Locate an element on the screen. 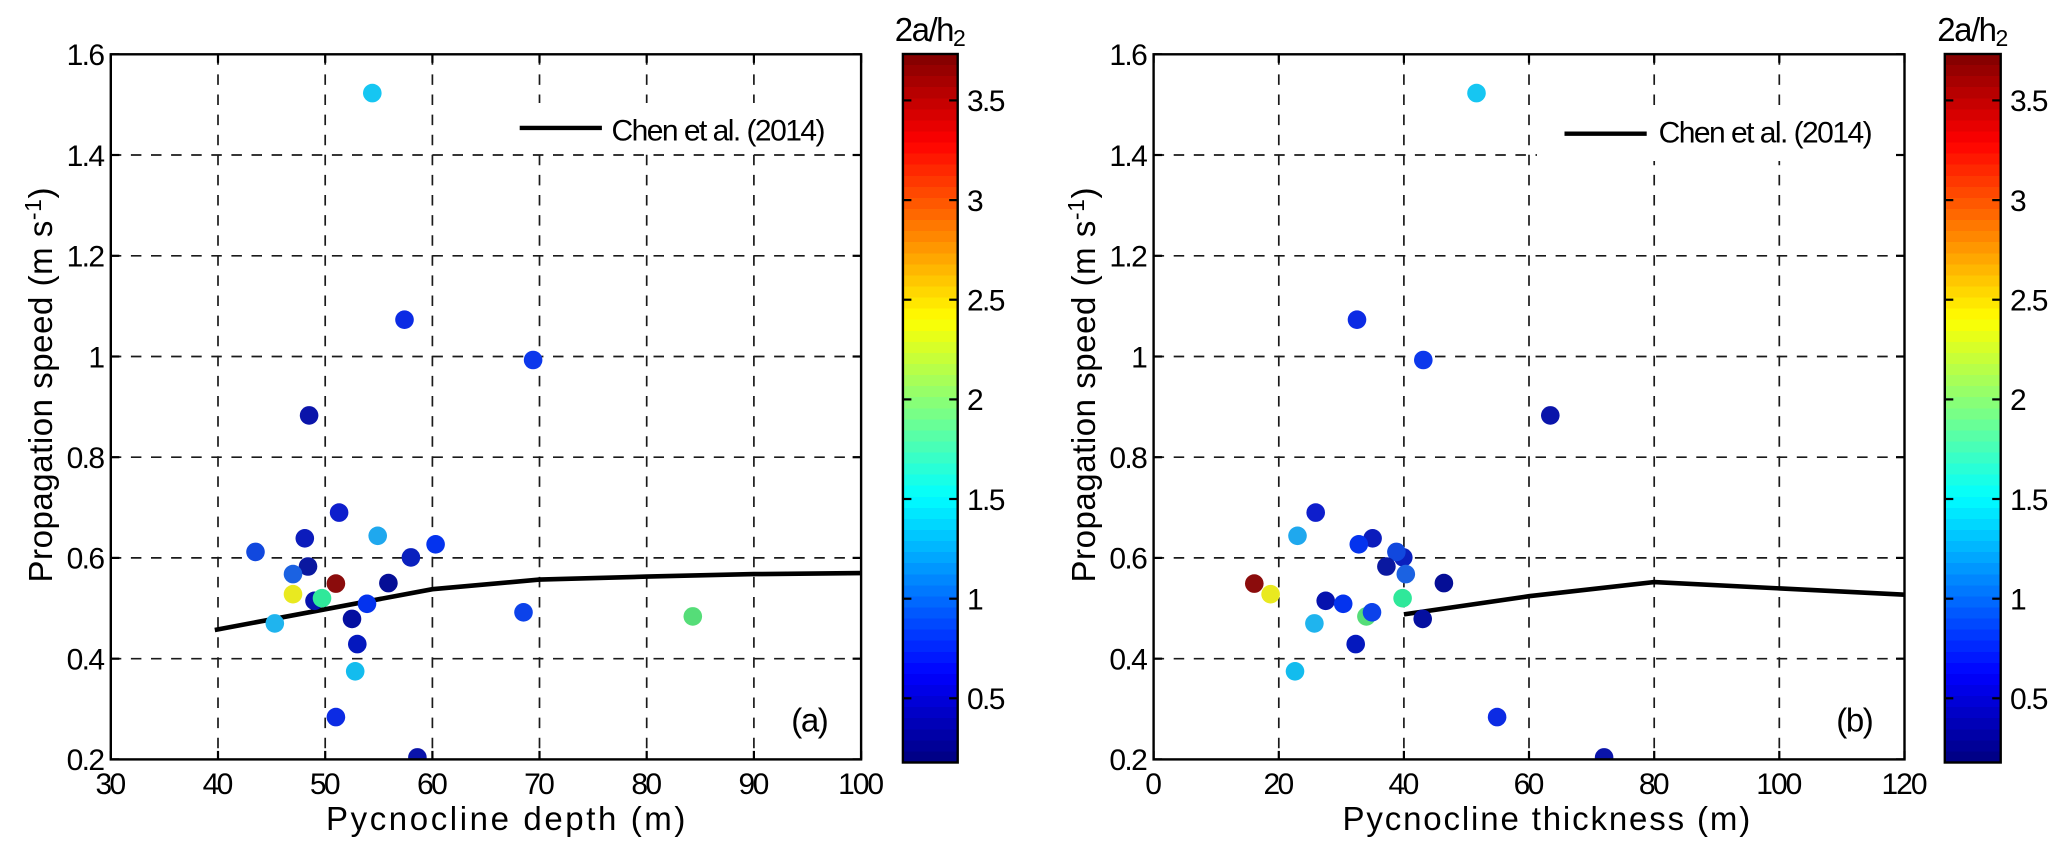 This screenshot has width=2067, height=855. svg-text: 70 is located at coordinates (539, 784).